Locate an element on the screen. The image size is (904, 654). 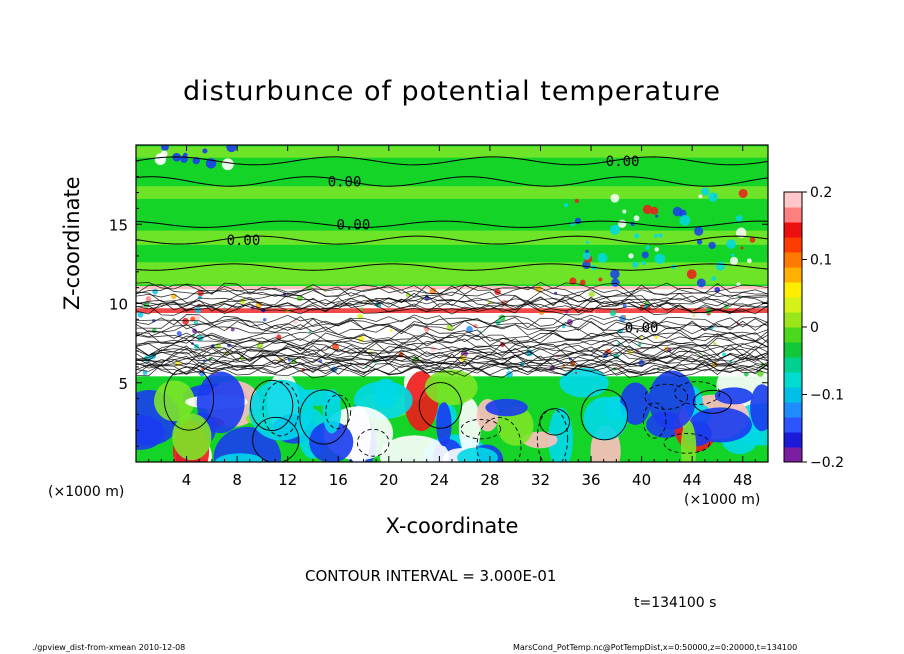
field-pink-line is located at coordinates (452, 288).